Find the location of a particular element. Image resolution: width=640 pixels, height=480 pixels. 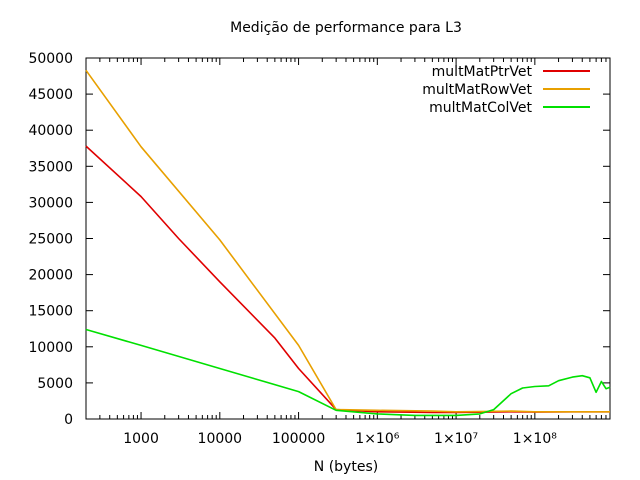

y-tick-label: 20000 is located at coordinates (50, 276).